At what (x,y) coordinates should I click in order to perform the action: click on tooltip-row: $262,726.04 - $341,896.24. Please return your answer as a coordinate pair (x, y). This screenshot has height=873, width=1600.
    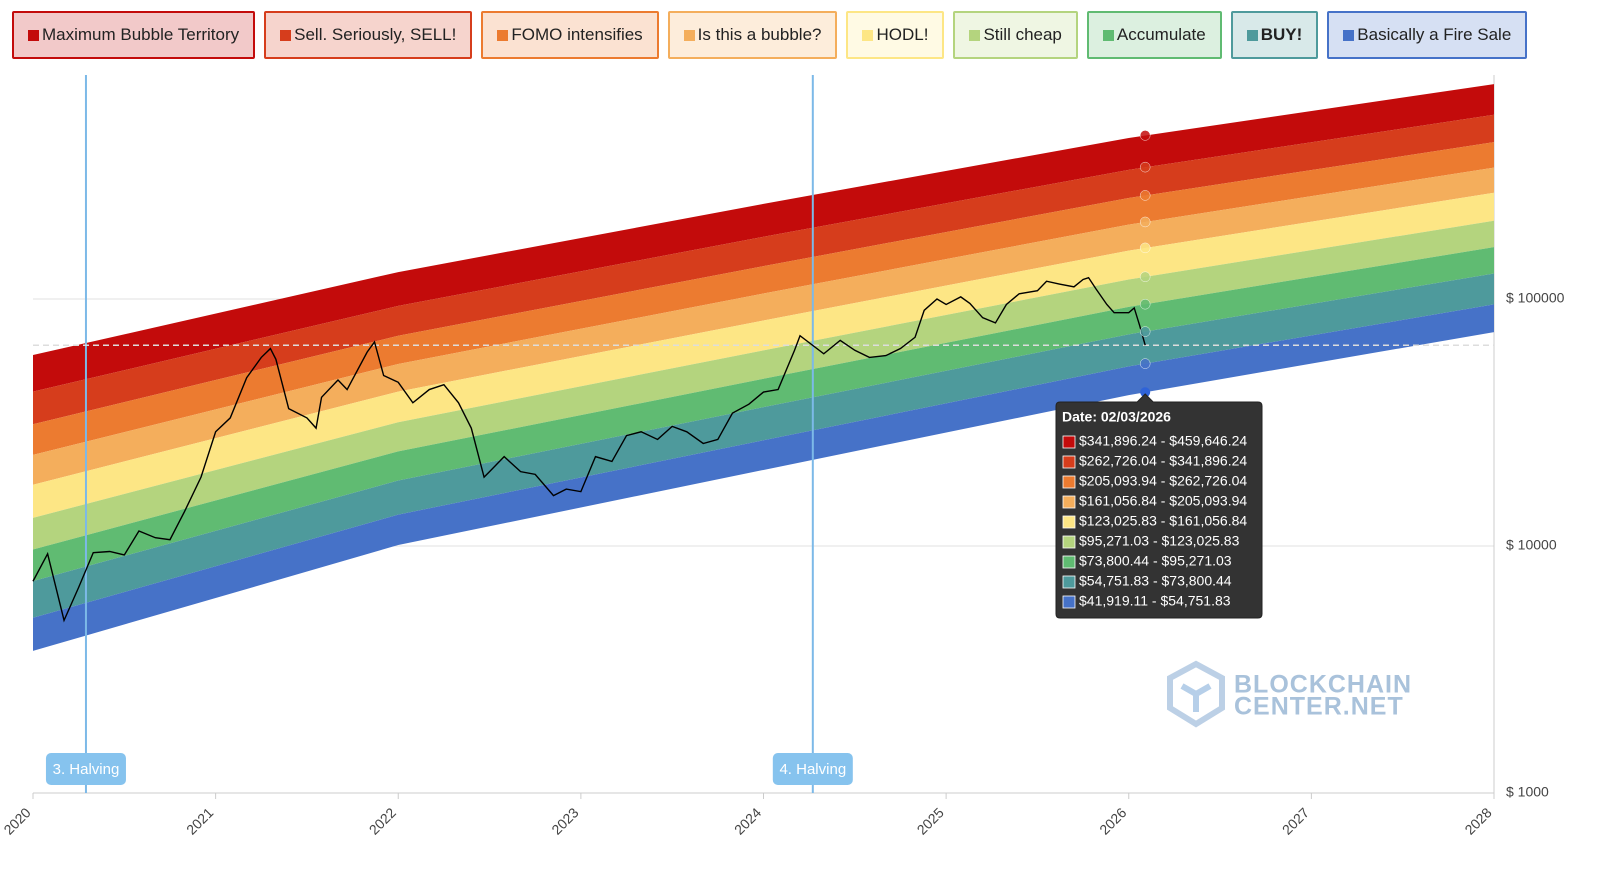
    Looking at the image, I should click on (1163, 461).